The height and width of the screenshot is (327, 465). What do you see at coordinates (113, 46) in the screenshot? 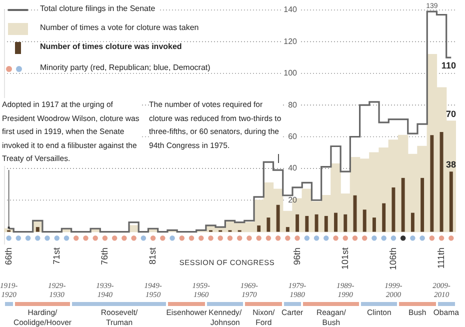
I see `legend-label: Number of times cloture was invoked` at bounding box center [113, 46].